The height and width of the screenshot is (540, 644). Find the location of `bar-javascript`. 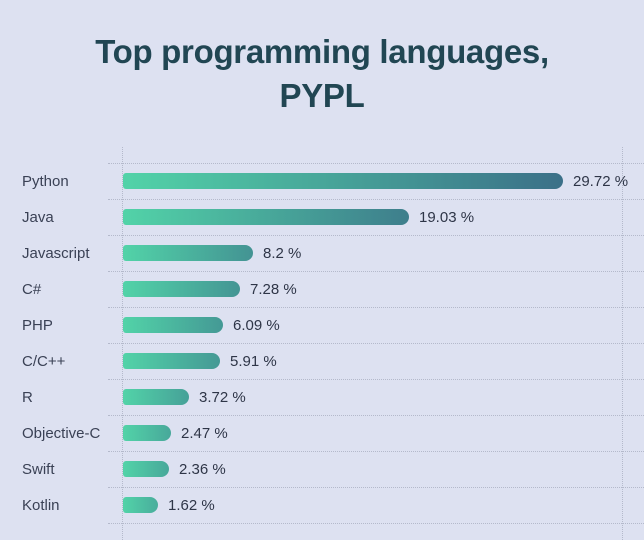

bar-javascript is located at coordinates (188, 253).